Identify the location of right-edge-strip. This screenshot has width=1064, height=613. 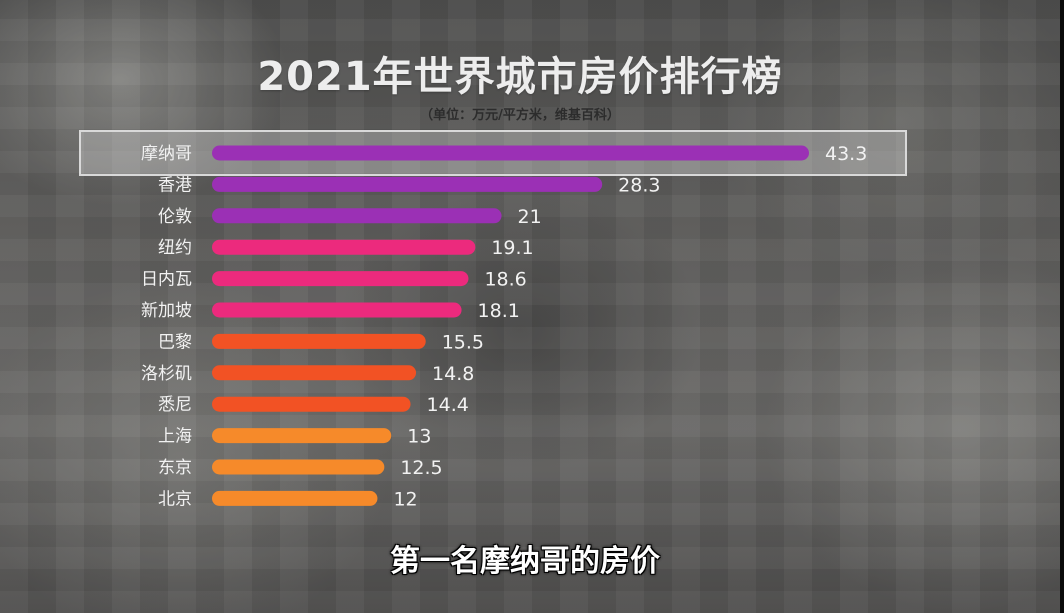
(1062, 306).